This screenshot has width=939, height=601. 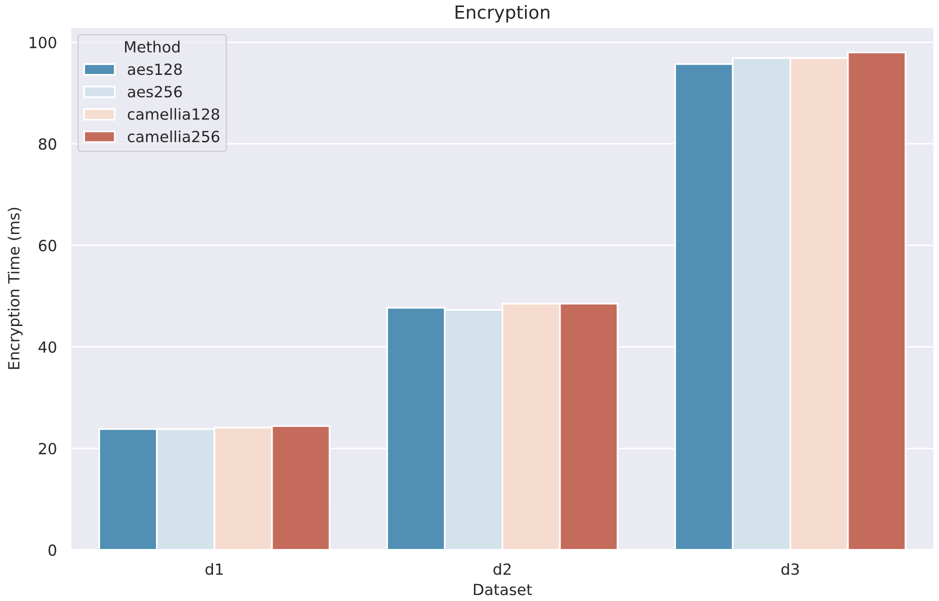 What do you see at coordinates (47, 144) in the screenshot?
I see `y-tick-label: 80` at bounding box center [47, 144].